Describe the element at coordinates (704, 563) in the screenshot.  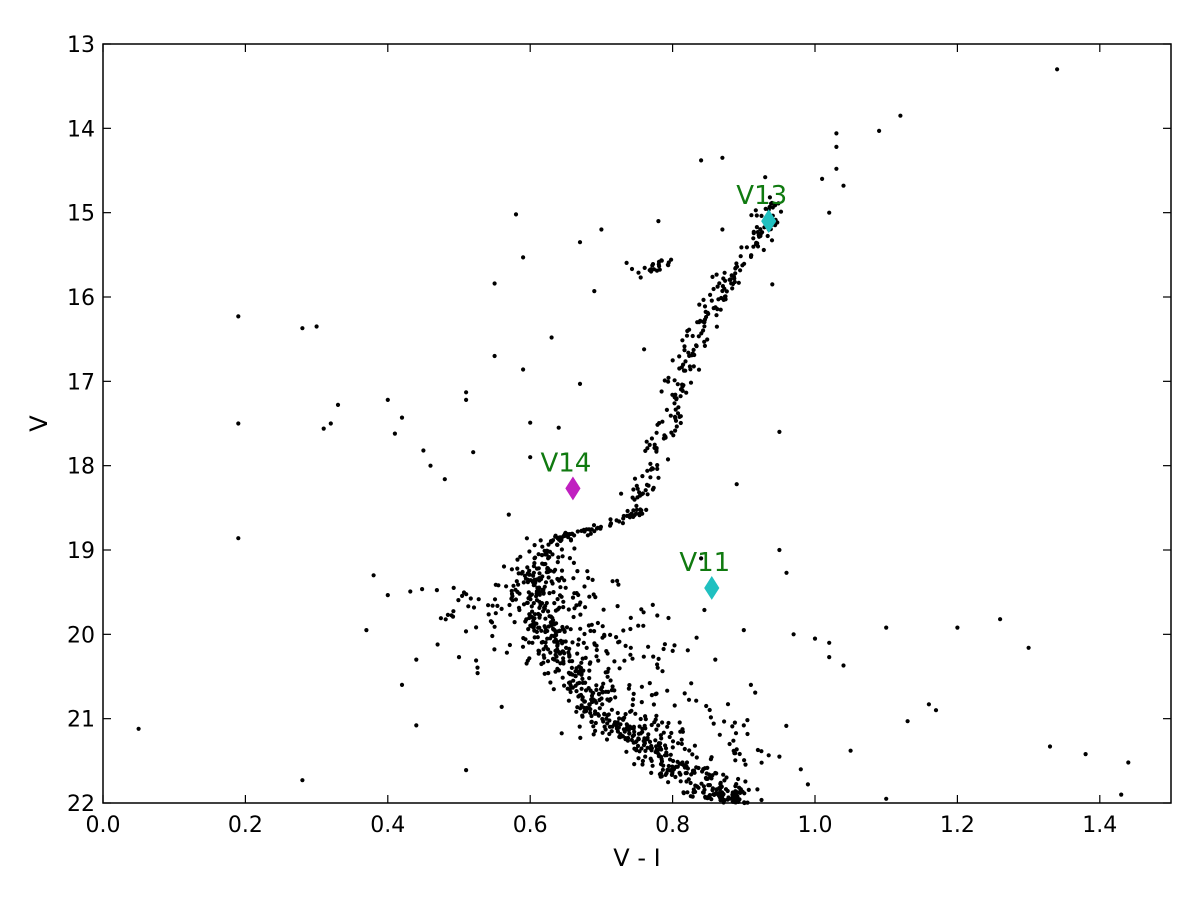
I see `variable-star-label: V11` at that location.